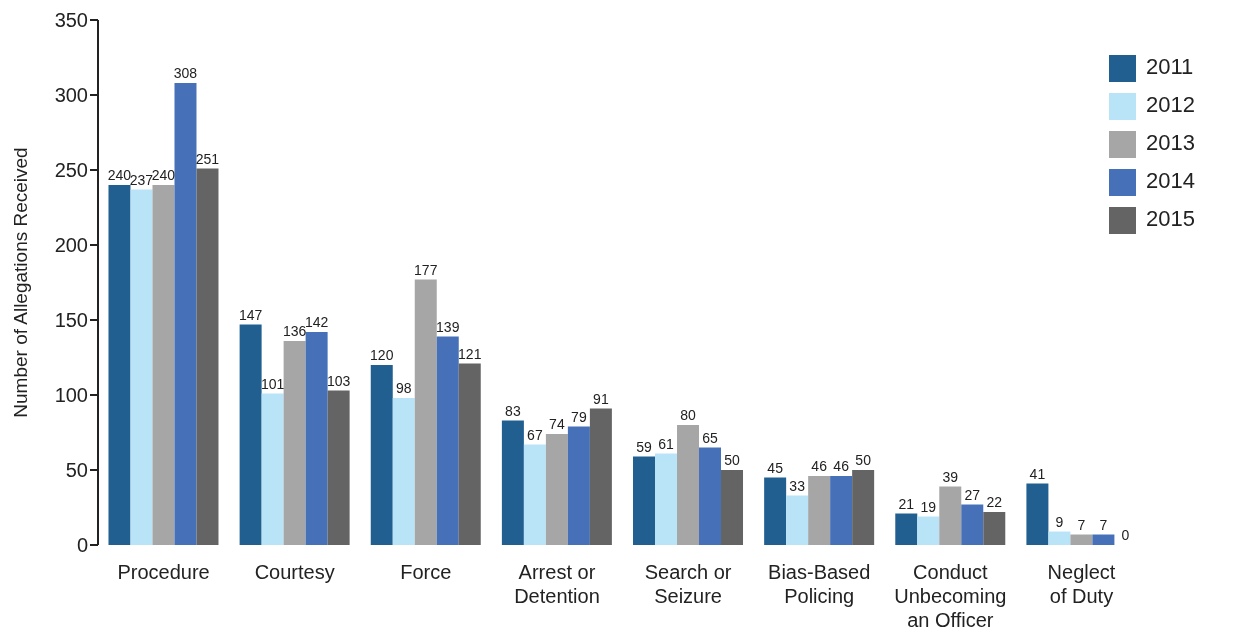 The width and height of the screenshot is (1243, 635). I want to click on y-tick-label: 0, so click(82, 545).